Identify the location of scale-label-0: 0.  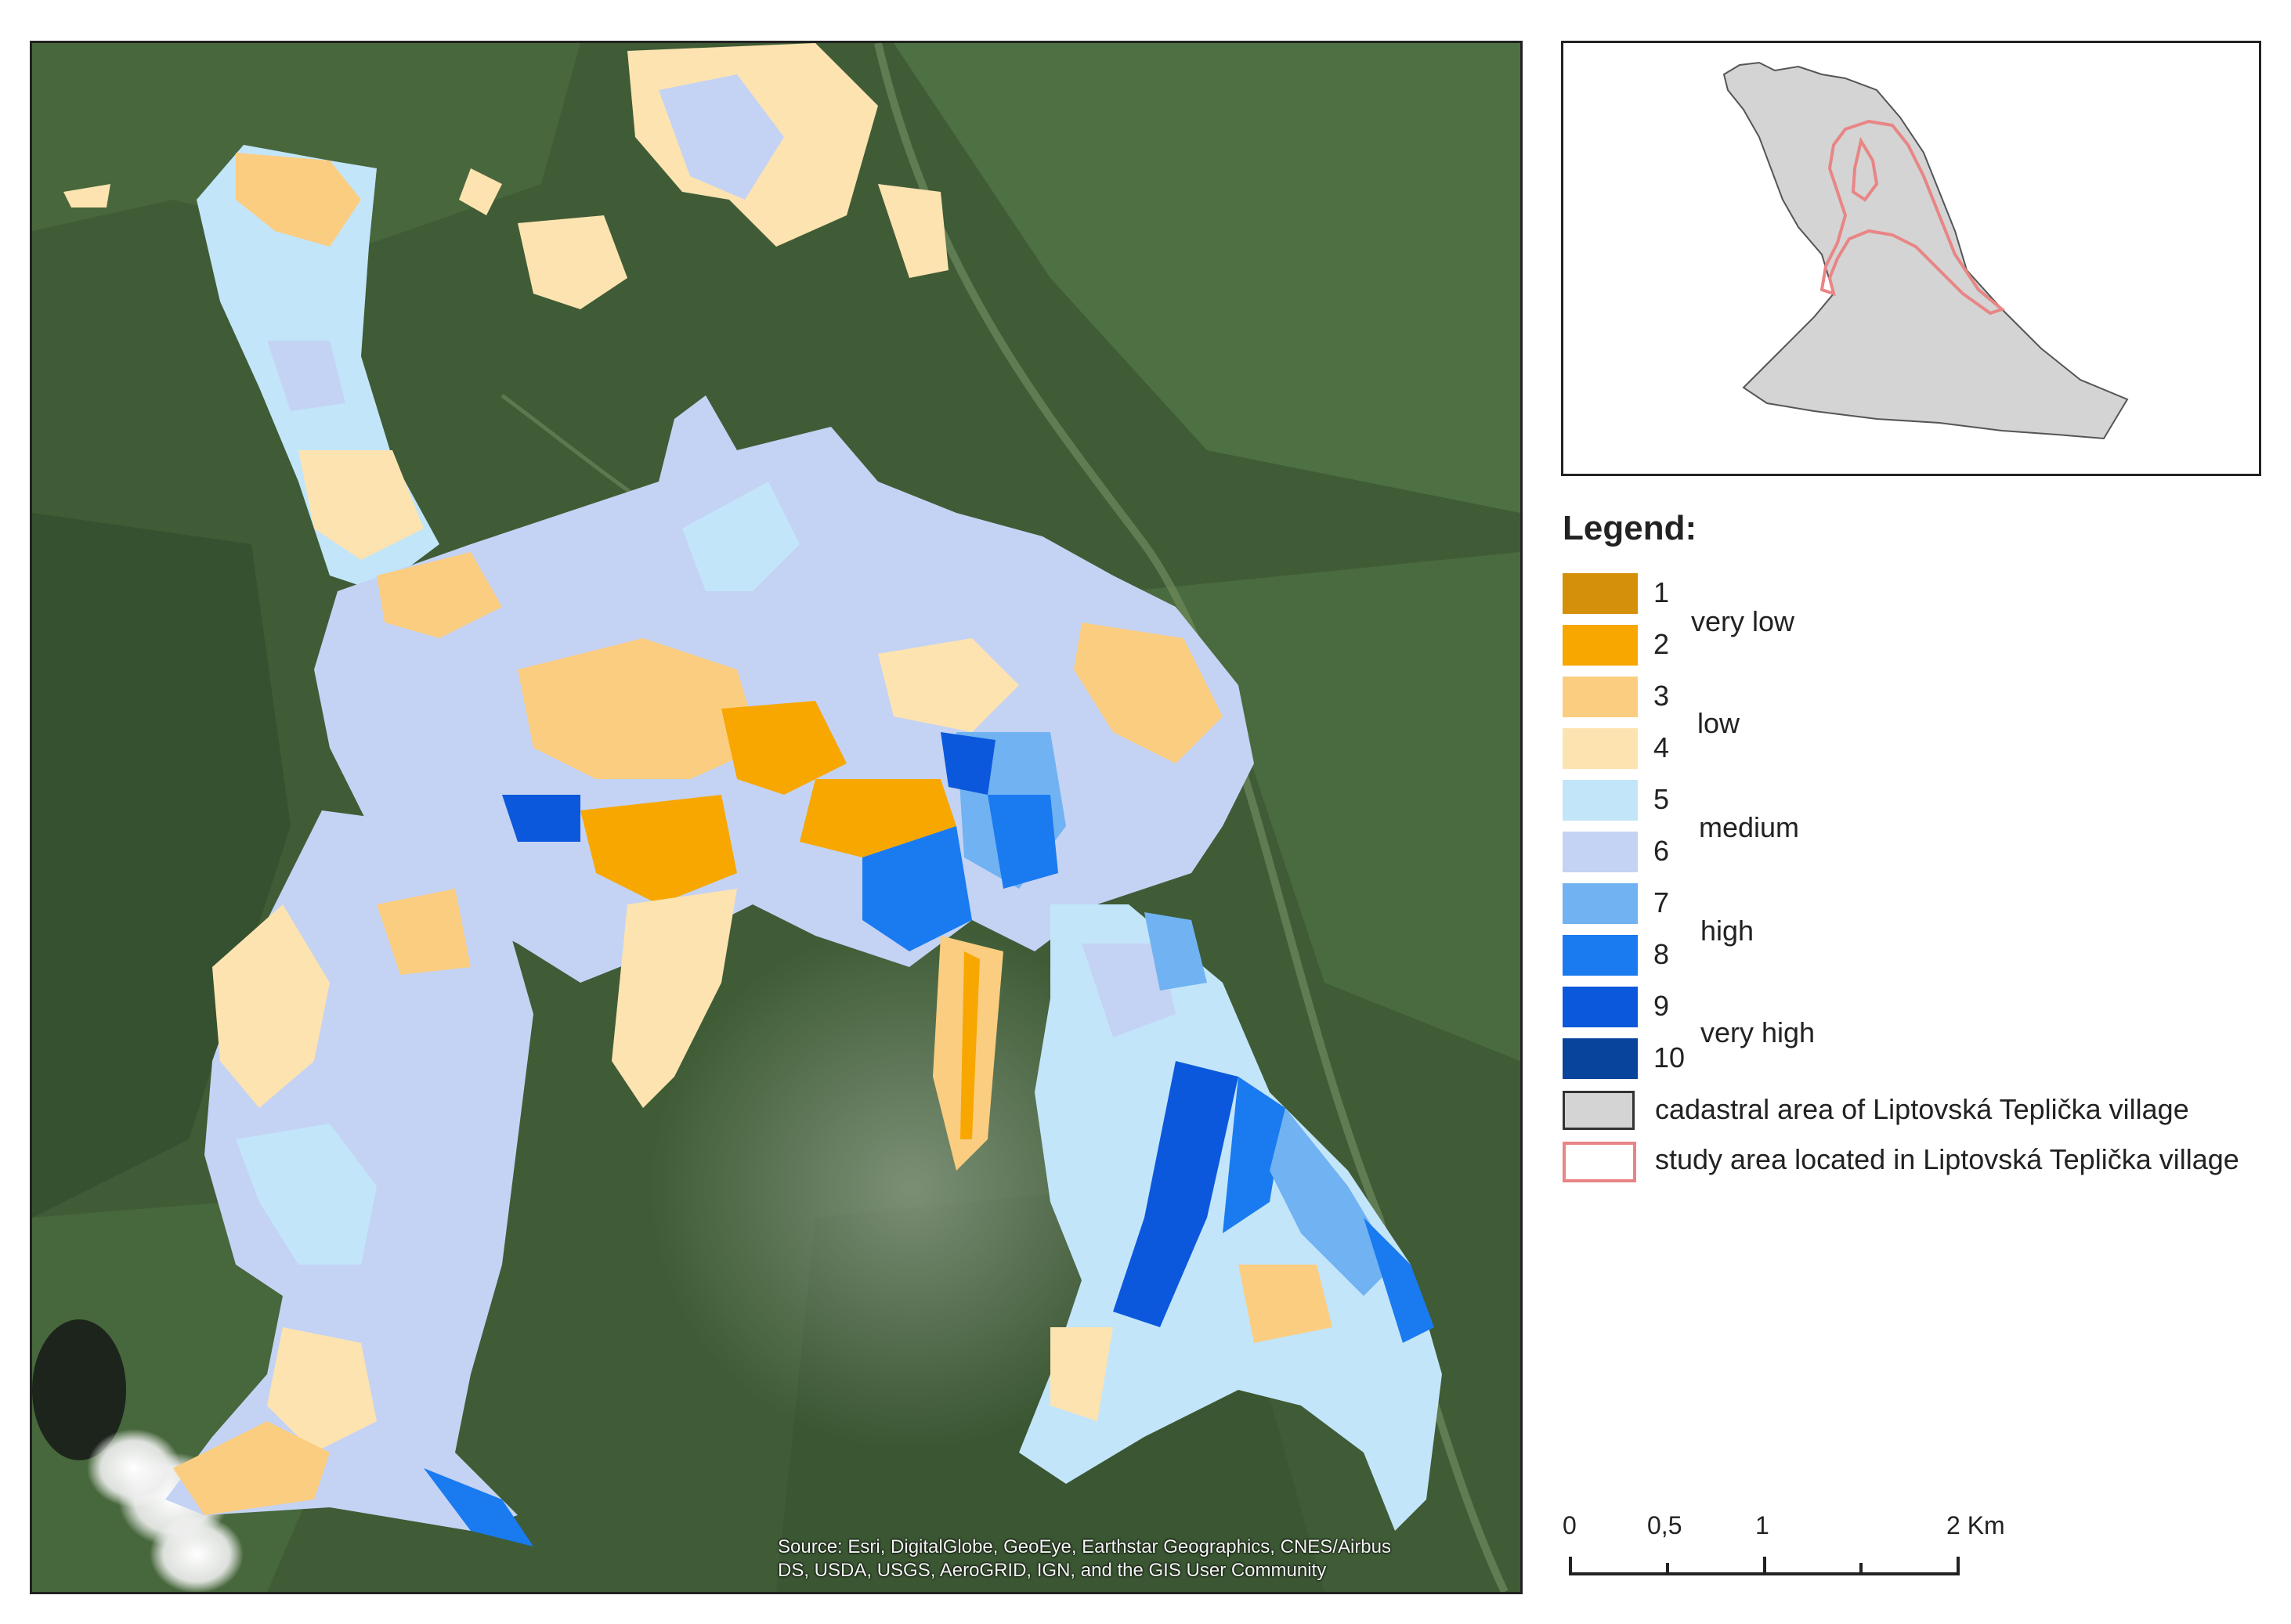
(1570, 1525).